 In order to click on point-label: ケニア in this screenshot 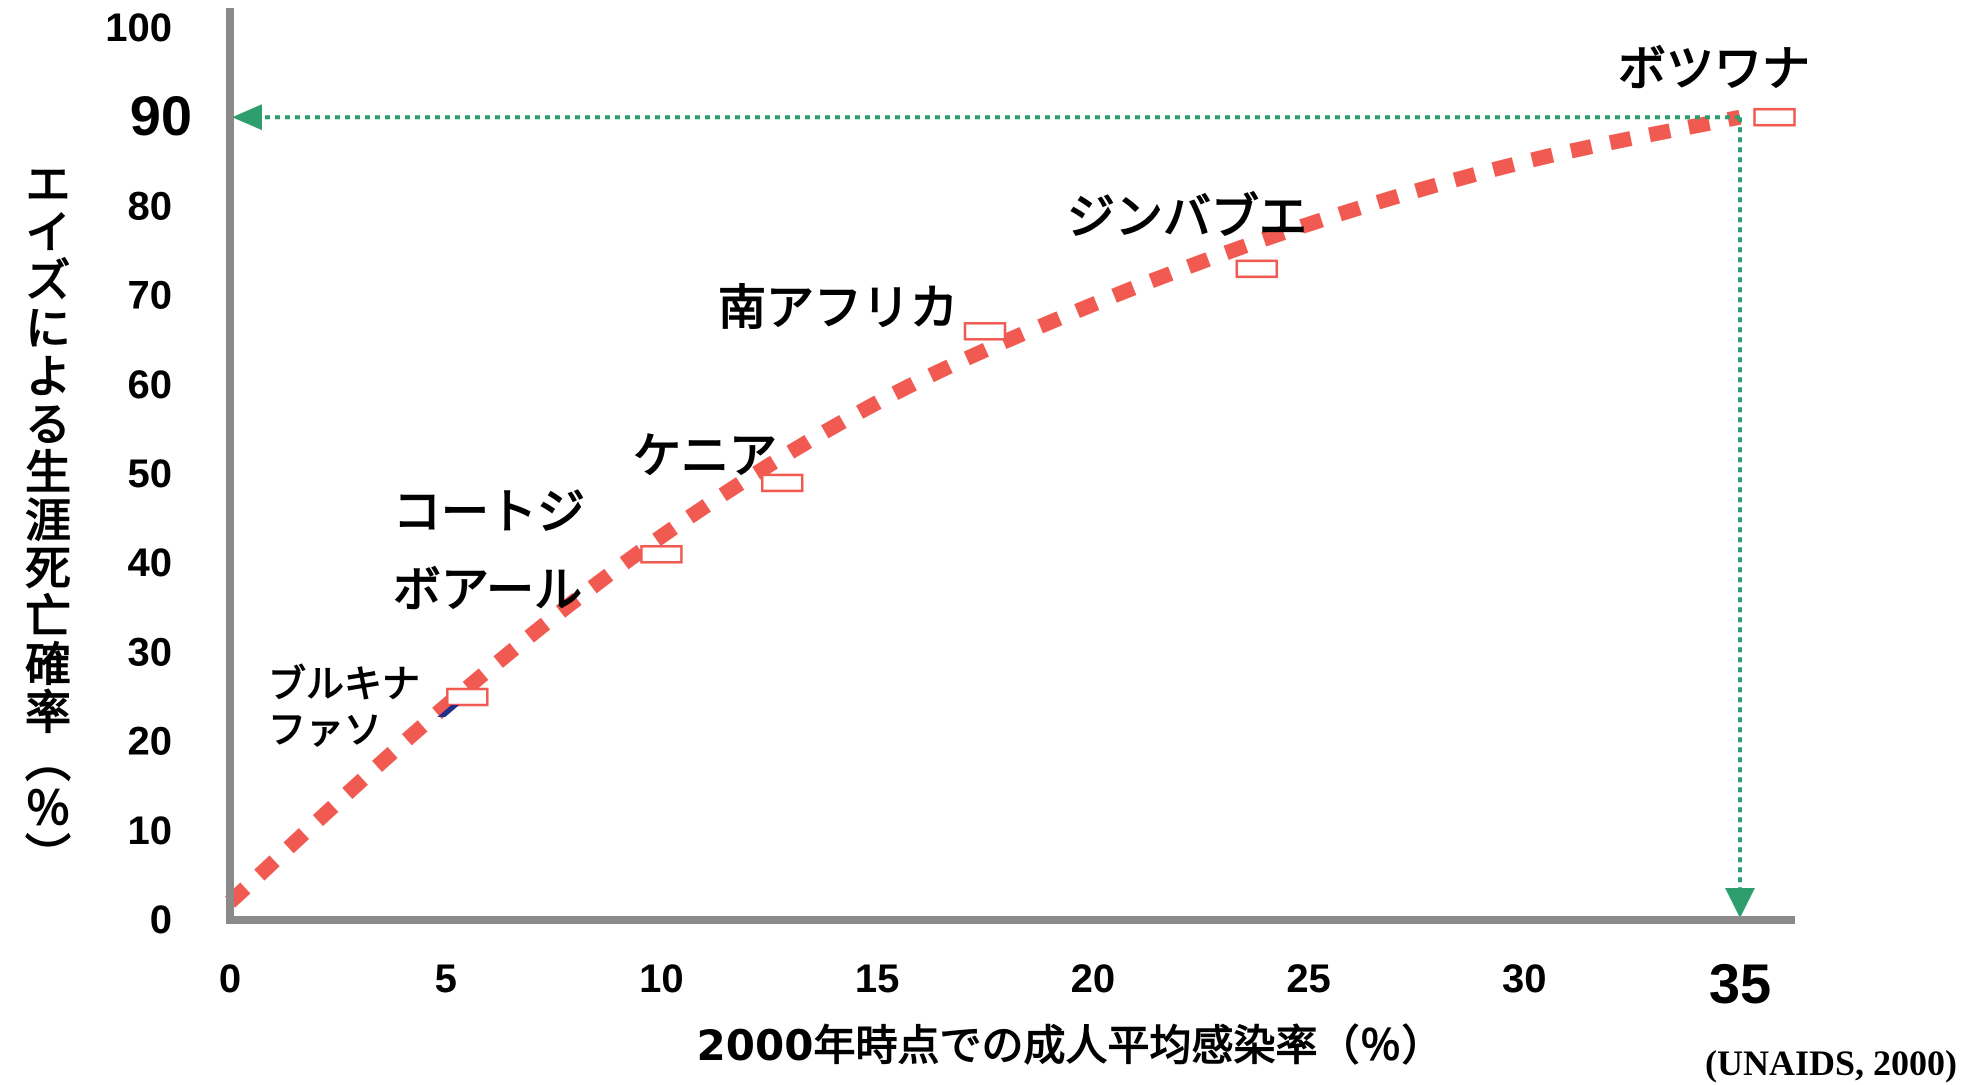, I will do `click(705, 456)`.